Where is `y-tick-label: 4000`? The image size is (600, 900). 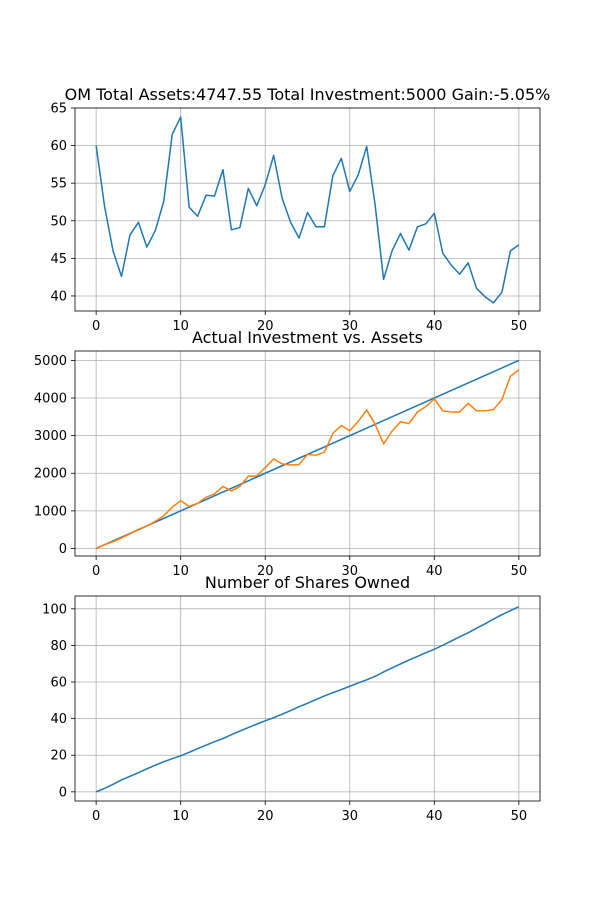
y-tick-label: 4000 is located at coordinates (50, 399).